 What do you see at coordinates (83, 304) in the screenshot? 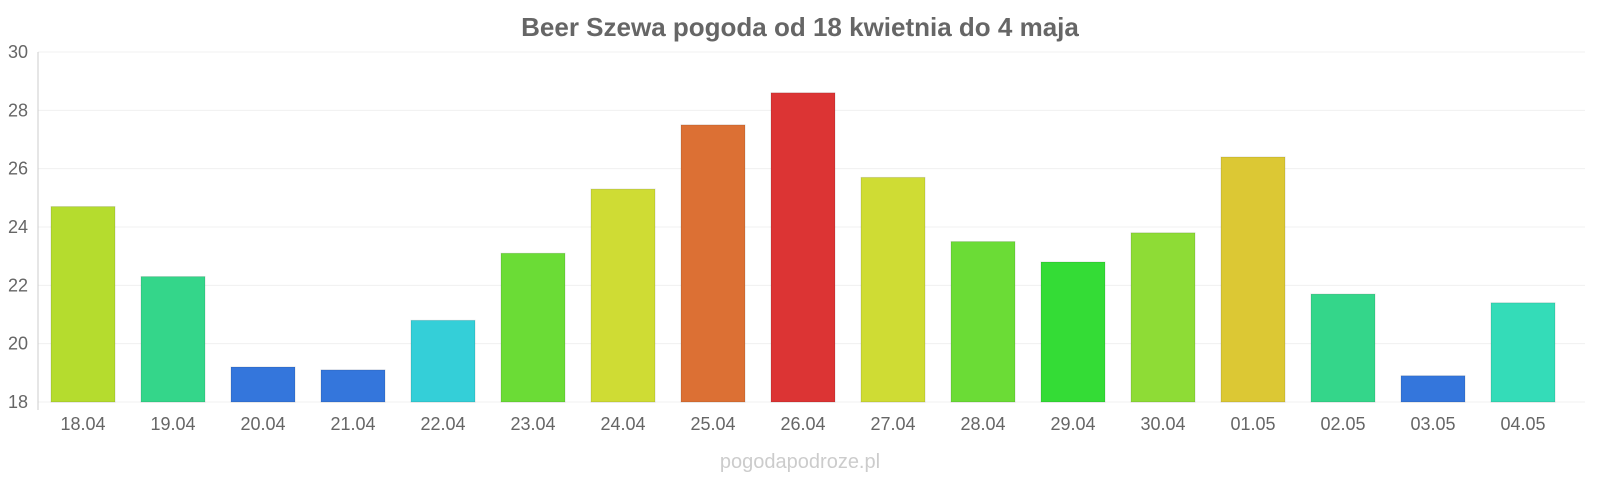
I see `bar-18.04` at bounding box center [83, 304].